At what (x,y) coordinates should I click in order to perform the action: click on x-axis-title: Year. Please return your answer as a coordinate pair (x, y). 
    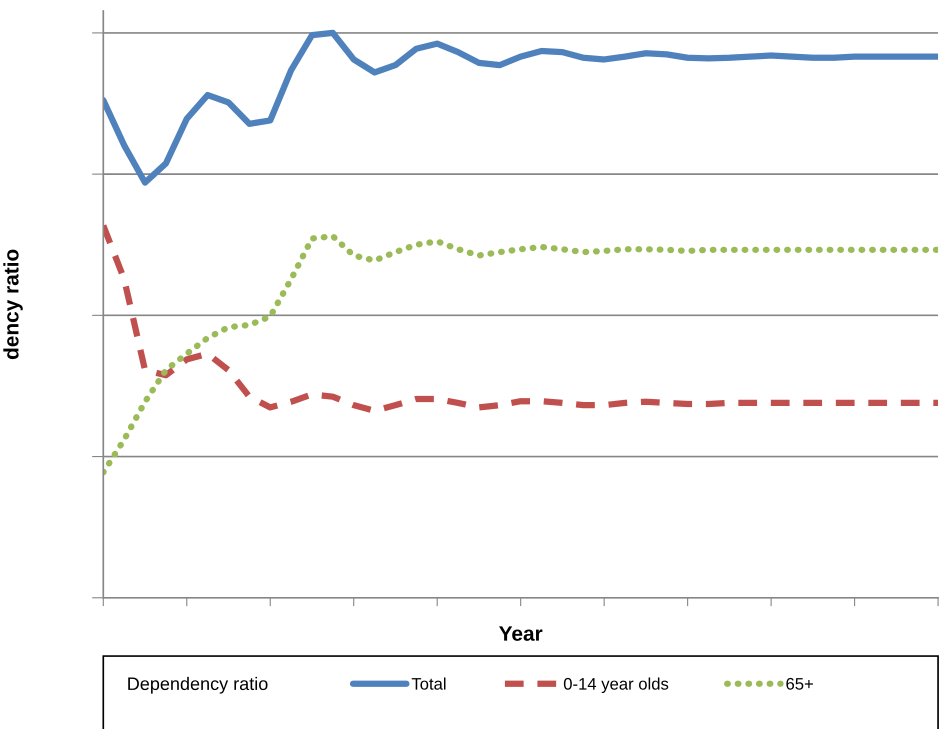
    Looking at the image, I should click on (520, 633).